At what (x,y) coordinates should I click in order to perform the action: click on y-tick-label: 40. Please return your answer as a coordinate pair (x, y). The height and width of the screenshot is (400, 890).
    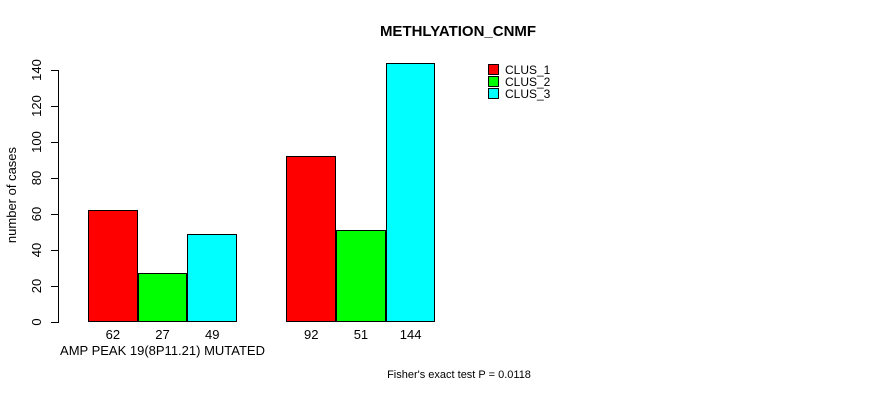
    Looking at the image, I should click on (36, 250).